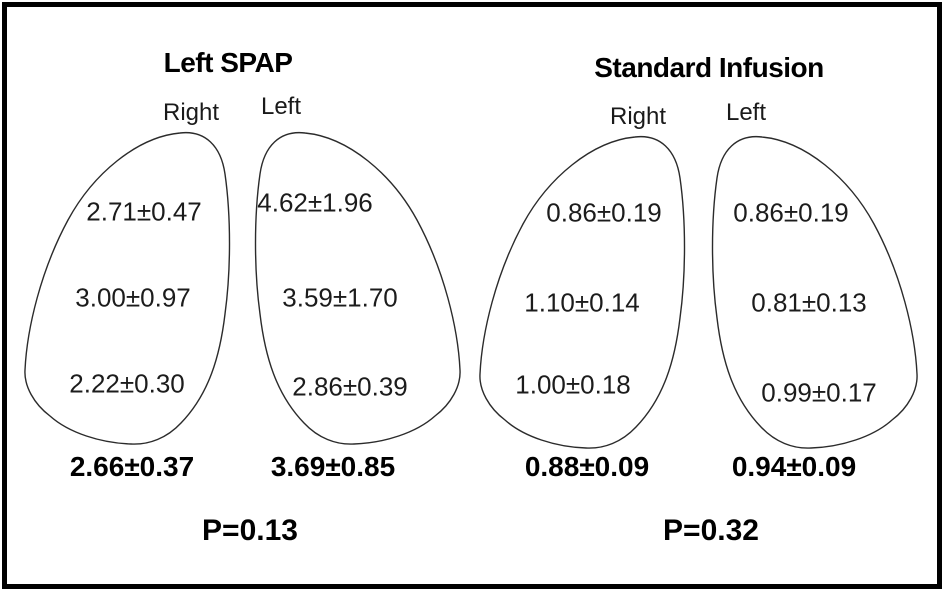  What do you see at coordinates (132, 466) in the screenshot?
I see `left-spap-right-lung-mean: 2.66±0.37` at bounding box center [132, 466].